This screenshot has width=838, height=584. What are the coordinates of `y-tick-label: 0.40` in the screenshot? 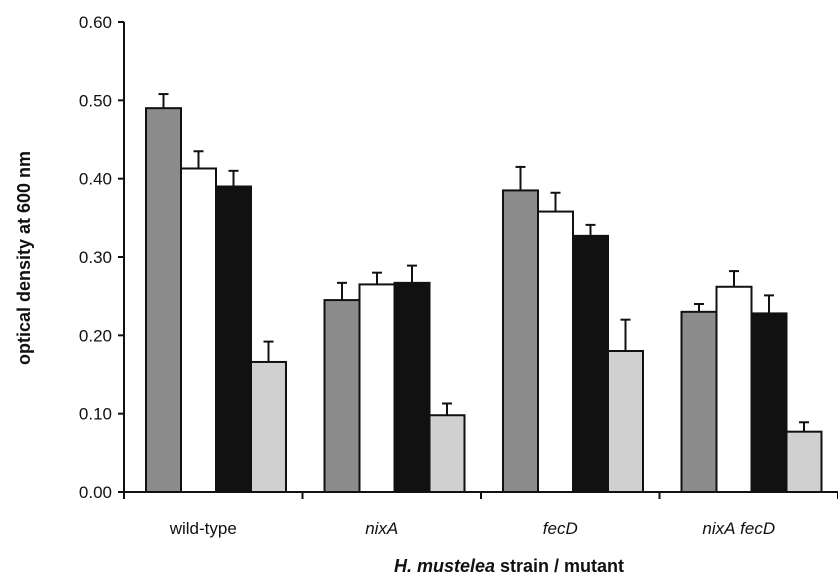 It's located at (95, 179).